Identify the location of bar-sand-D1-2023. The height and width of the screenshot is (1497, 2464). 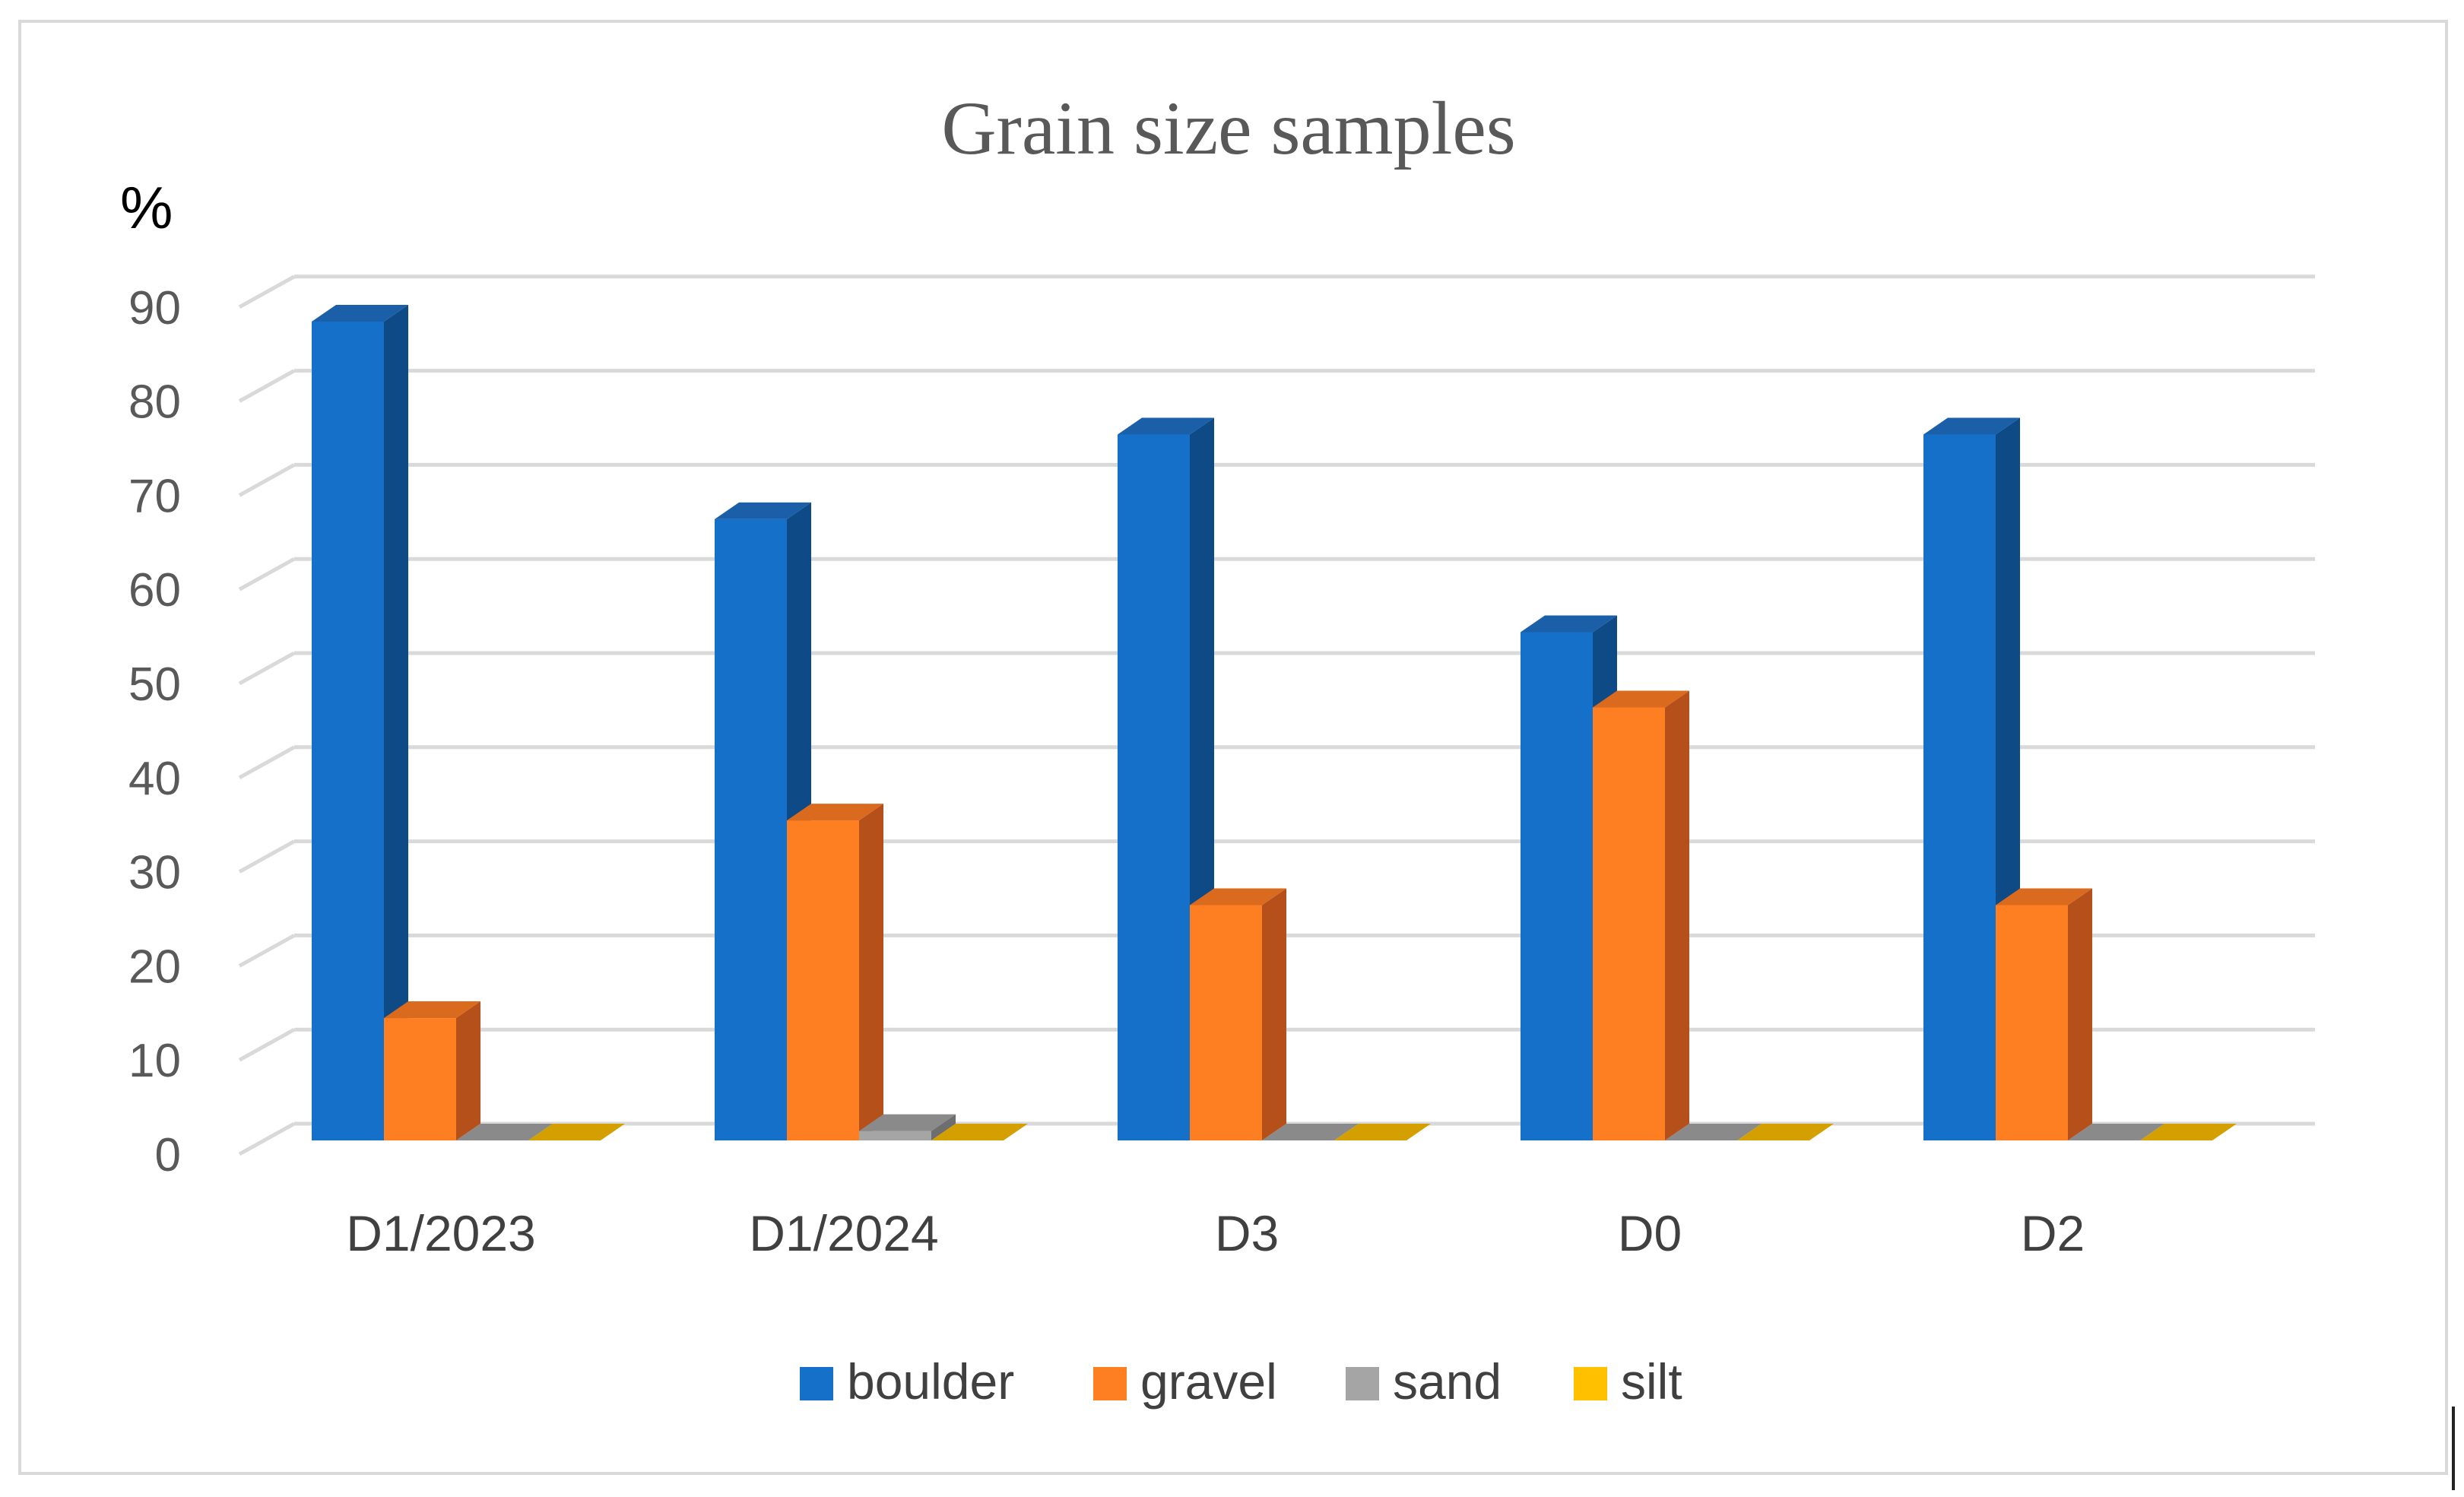
(504, 1132).